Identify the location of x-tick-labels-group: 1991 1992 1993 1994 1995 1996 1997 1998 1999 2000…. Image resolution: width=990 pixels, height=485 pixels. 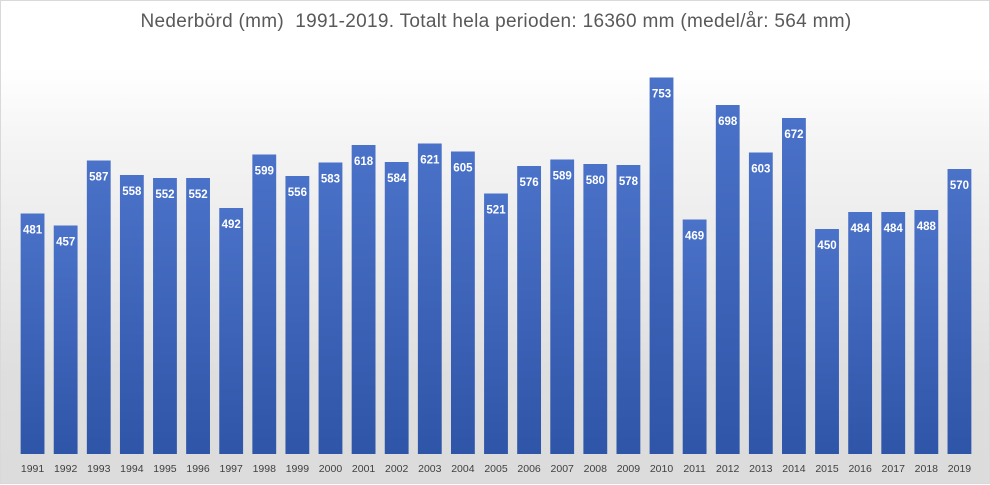
(496, 469).